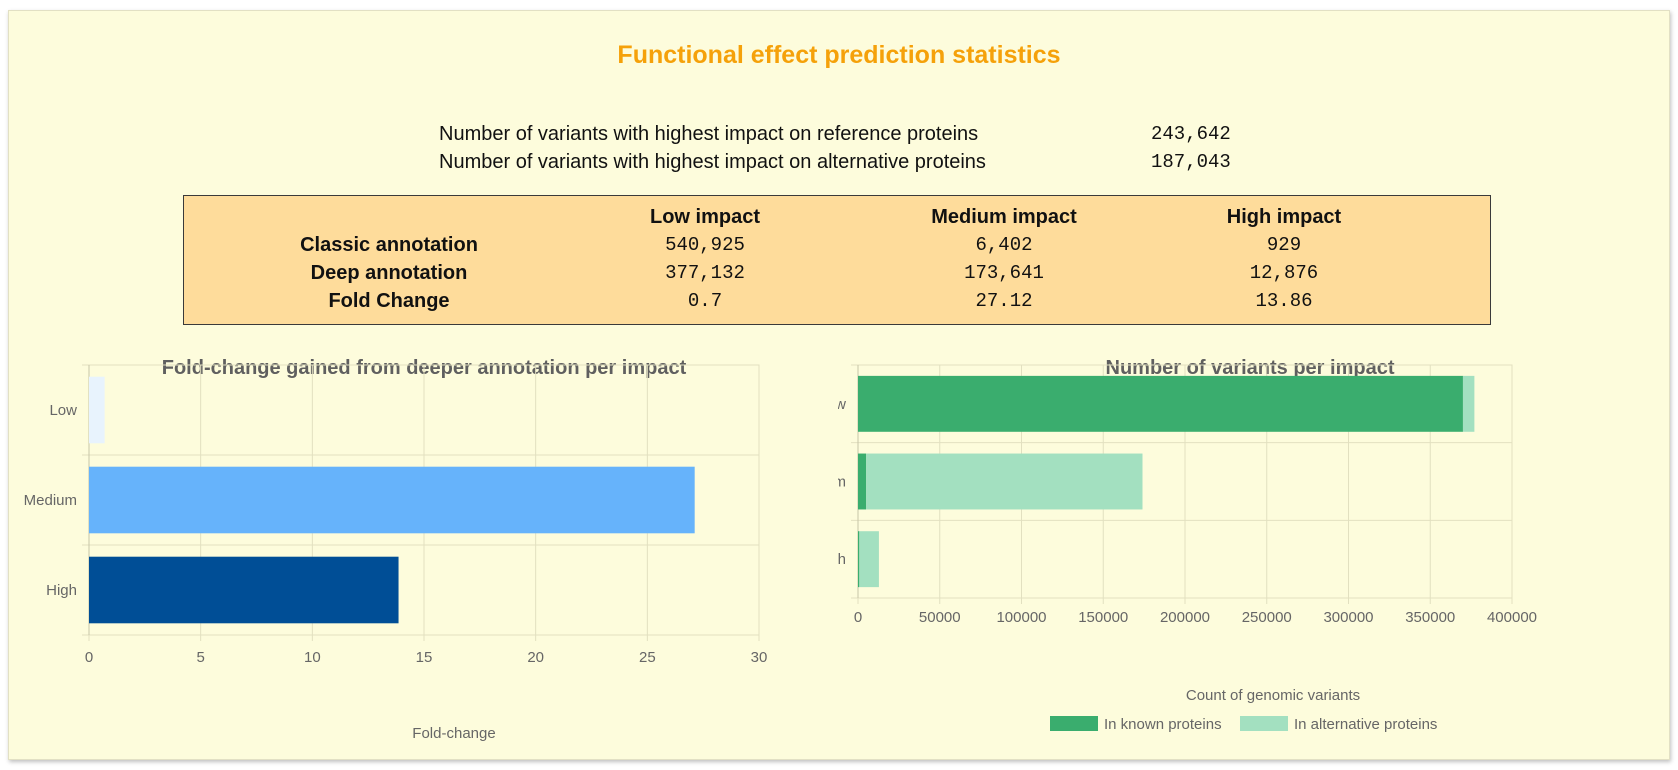 The image size is (1678, 770). Describe the element at coordinates (1284, 217) in the screenshot. I see `header-high-impact: High impact` at that location.